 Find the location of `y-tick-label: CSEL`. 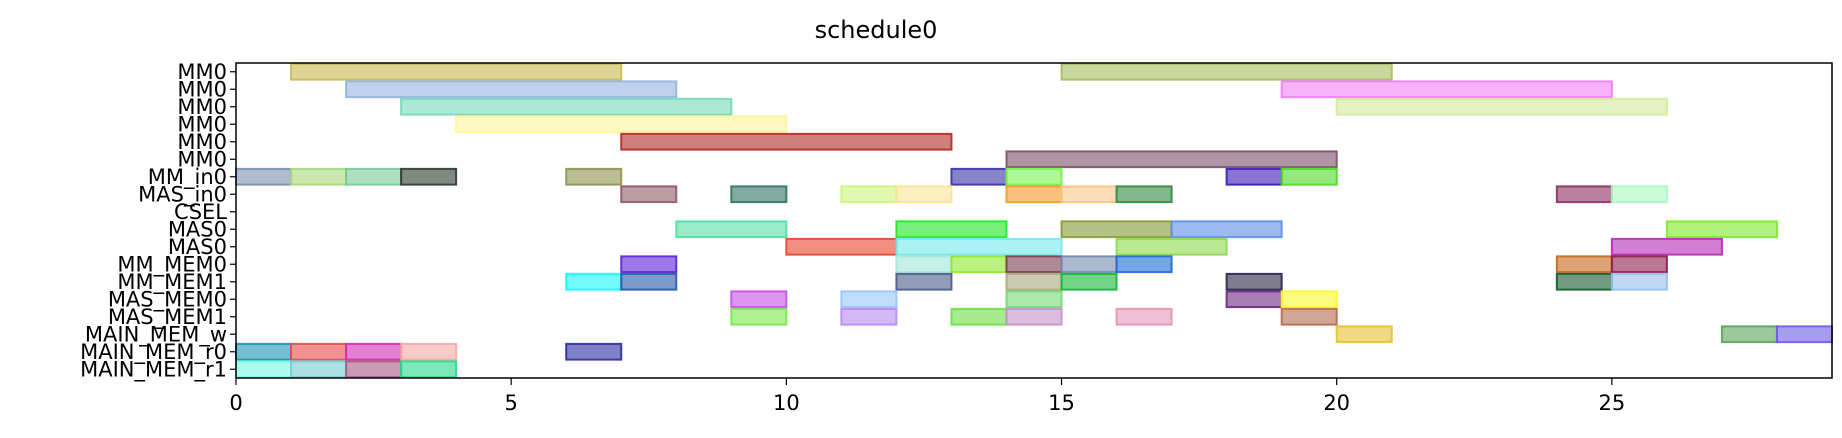

y-tick-label: CSEL is located at coordinates (200, 212).